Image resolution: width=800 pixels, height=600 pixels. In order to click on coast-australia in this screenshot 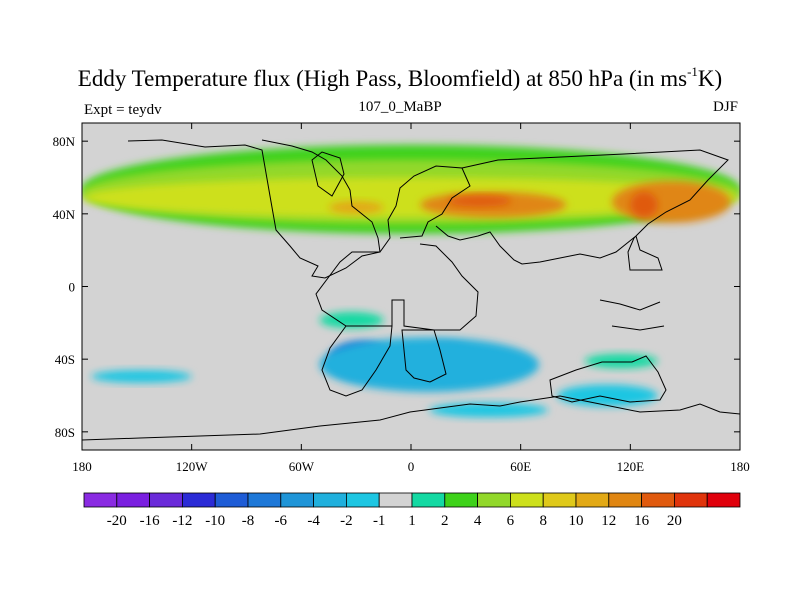, I will do `click(608, 379)`.